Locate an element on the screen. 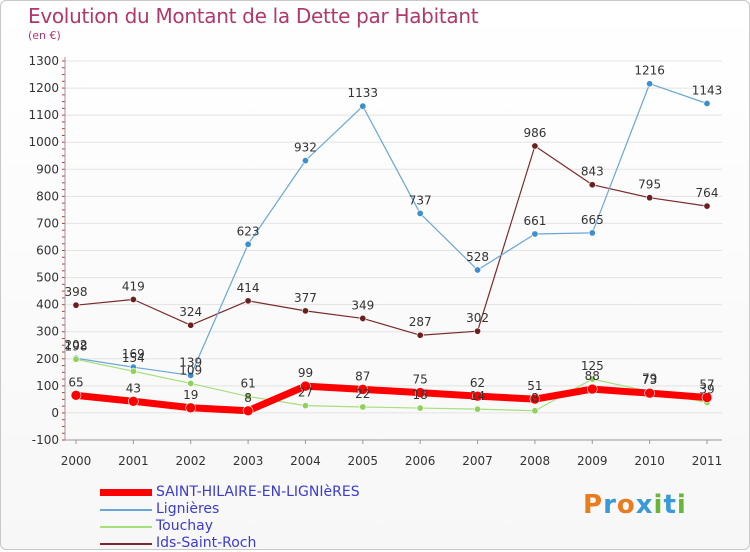  data-label: 125 is located at coordinates (592, 366).